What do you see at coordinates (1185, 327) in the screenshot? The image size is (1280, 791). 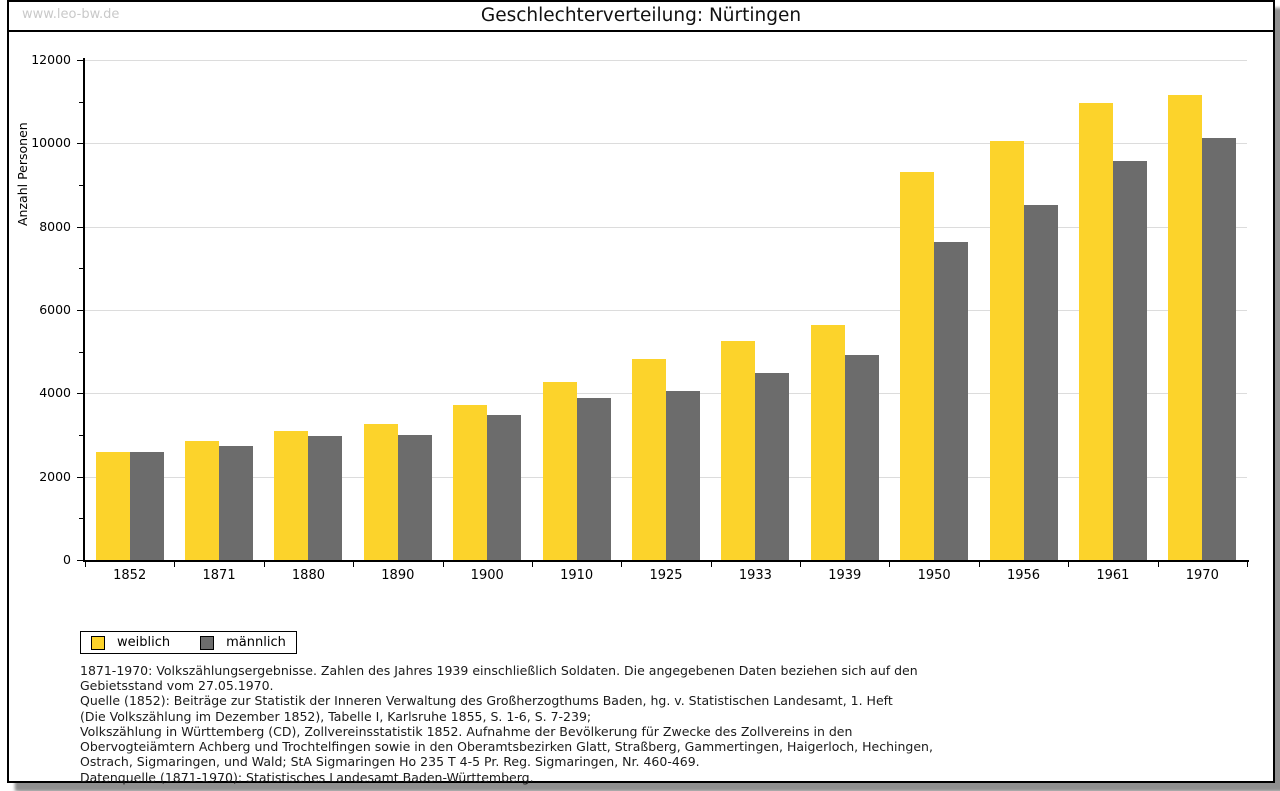 I see `bar-weiblich-1970` at bounding box center [1185, 327].